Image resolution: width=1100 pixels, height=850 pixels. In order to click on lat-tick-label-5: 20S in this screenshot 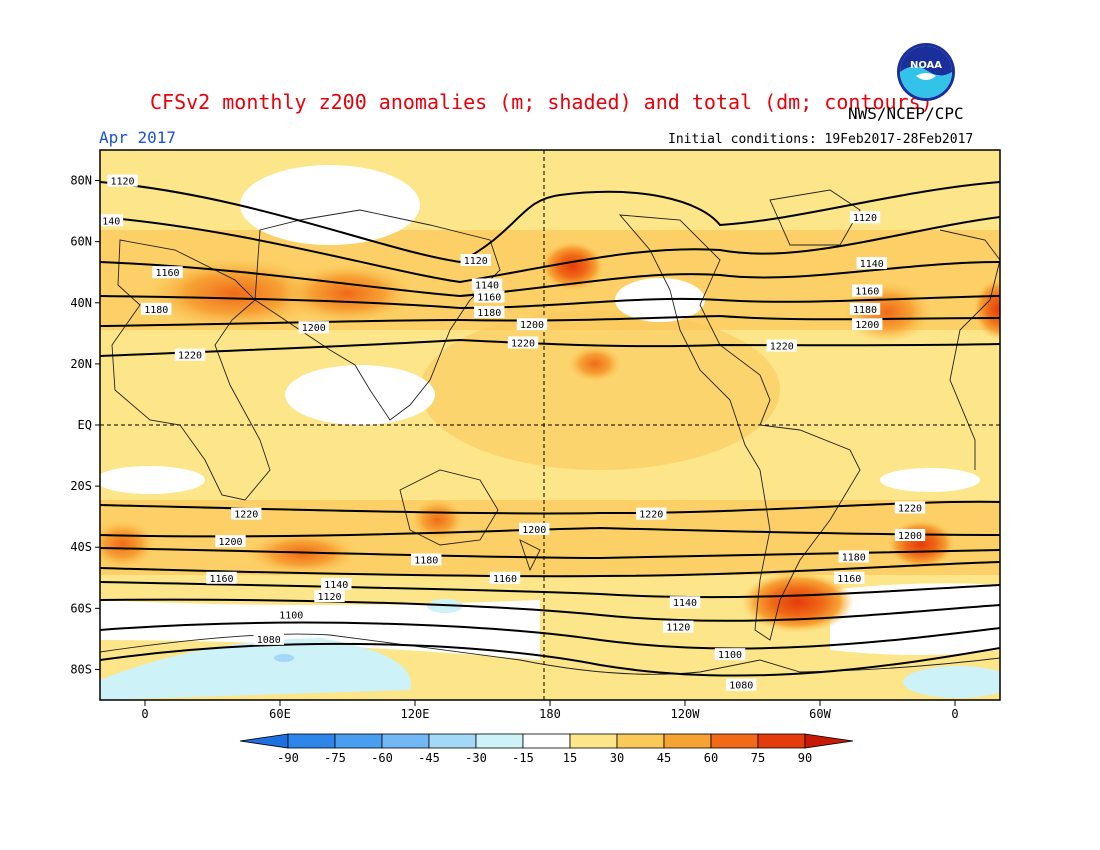, I will do `click(81, 486)`.